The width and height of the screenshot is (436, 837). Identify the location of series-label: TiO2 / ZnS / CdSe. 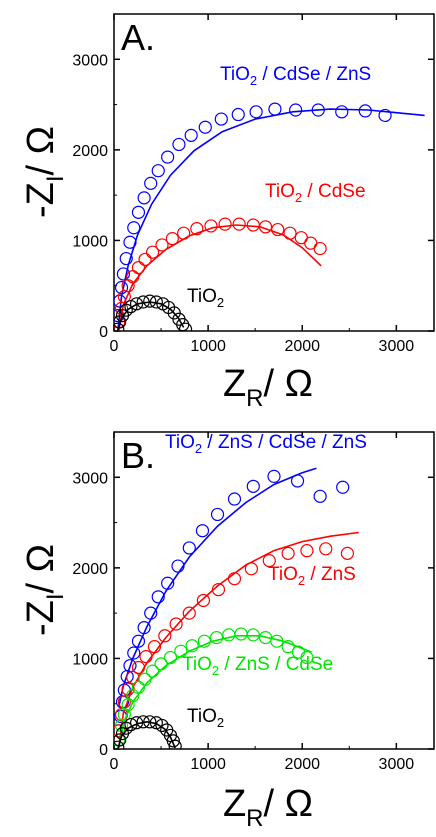
(257, 666).